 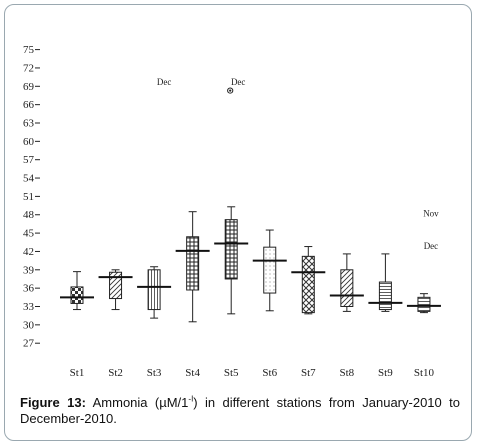 I want to click on y-tick-label-36: 36, so click(x=29, y=289).